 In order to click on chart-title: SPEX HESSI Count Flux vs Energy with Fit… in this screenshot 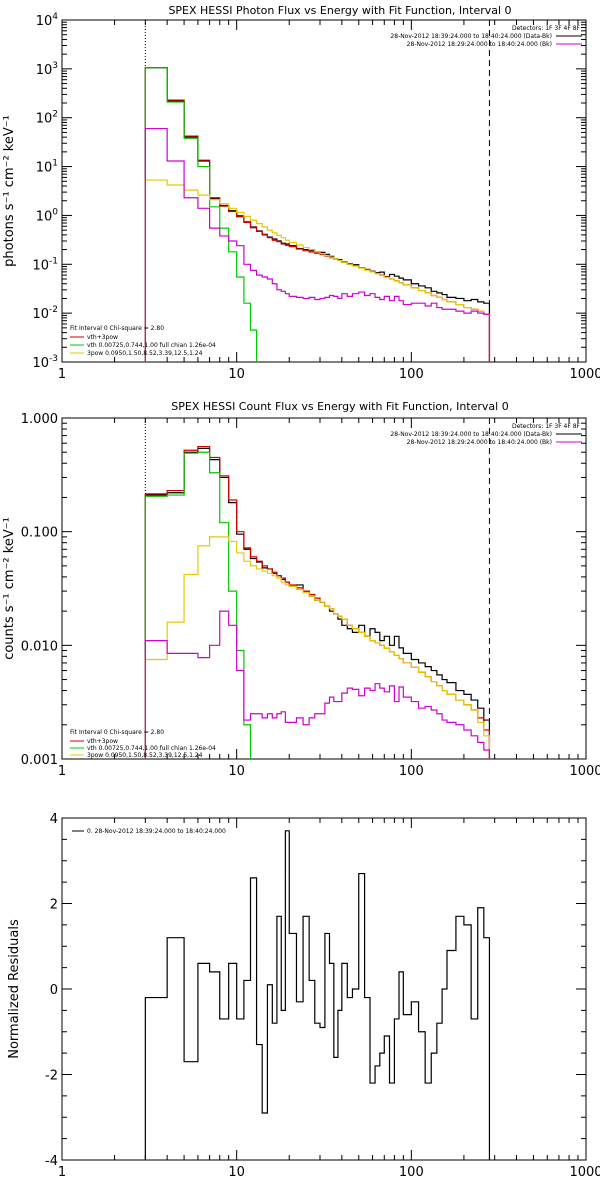, I will do `click(339, 406)`.